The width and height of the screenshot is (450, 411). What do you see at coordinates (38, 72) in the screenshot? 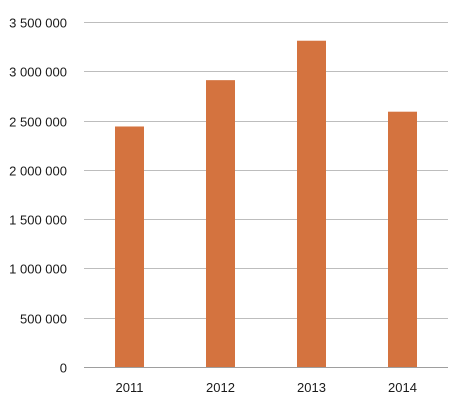
I see `y-tick-label: 3 000 000` at bounding box center [38, 72].